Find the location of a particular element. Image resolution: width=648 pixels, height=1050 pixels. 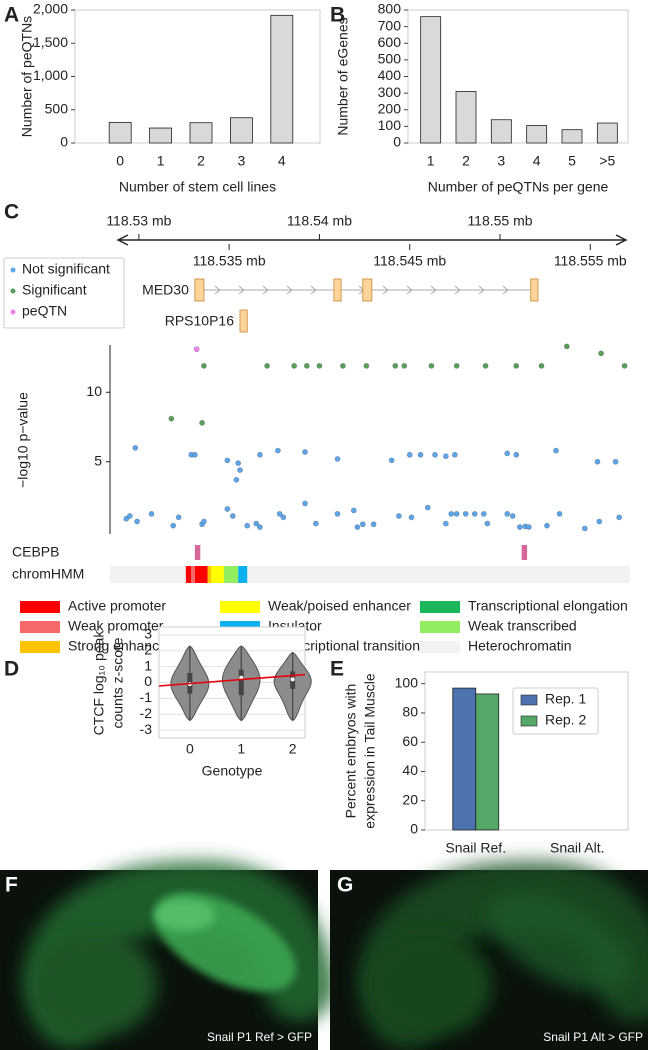

x-tick-label: 0 is located at coordinates (120, 161).